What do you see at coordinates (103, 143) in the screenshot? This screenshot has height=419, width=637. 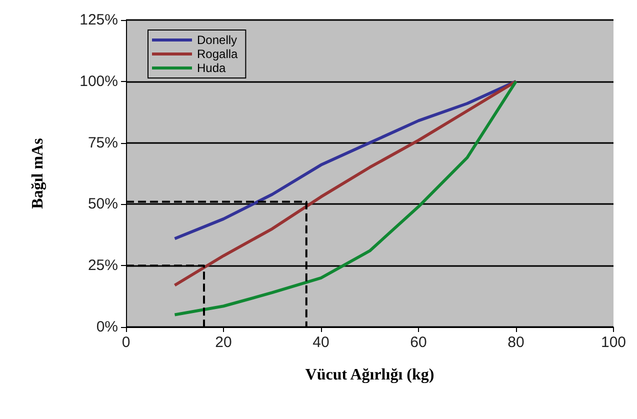 I see `y-tick-label: 75%` at bounding box center [103, 143].